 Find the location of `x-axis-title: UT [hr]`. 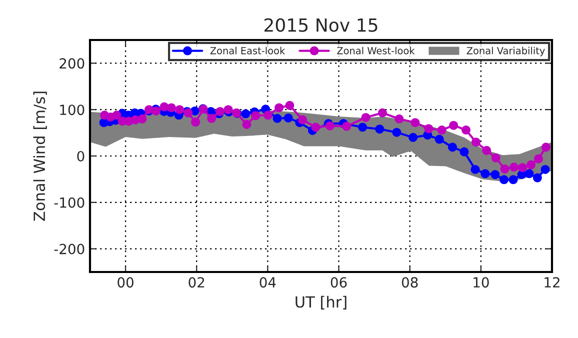

x-axis-title: UT [hr] is located at coordinates (321, 303).